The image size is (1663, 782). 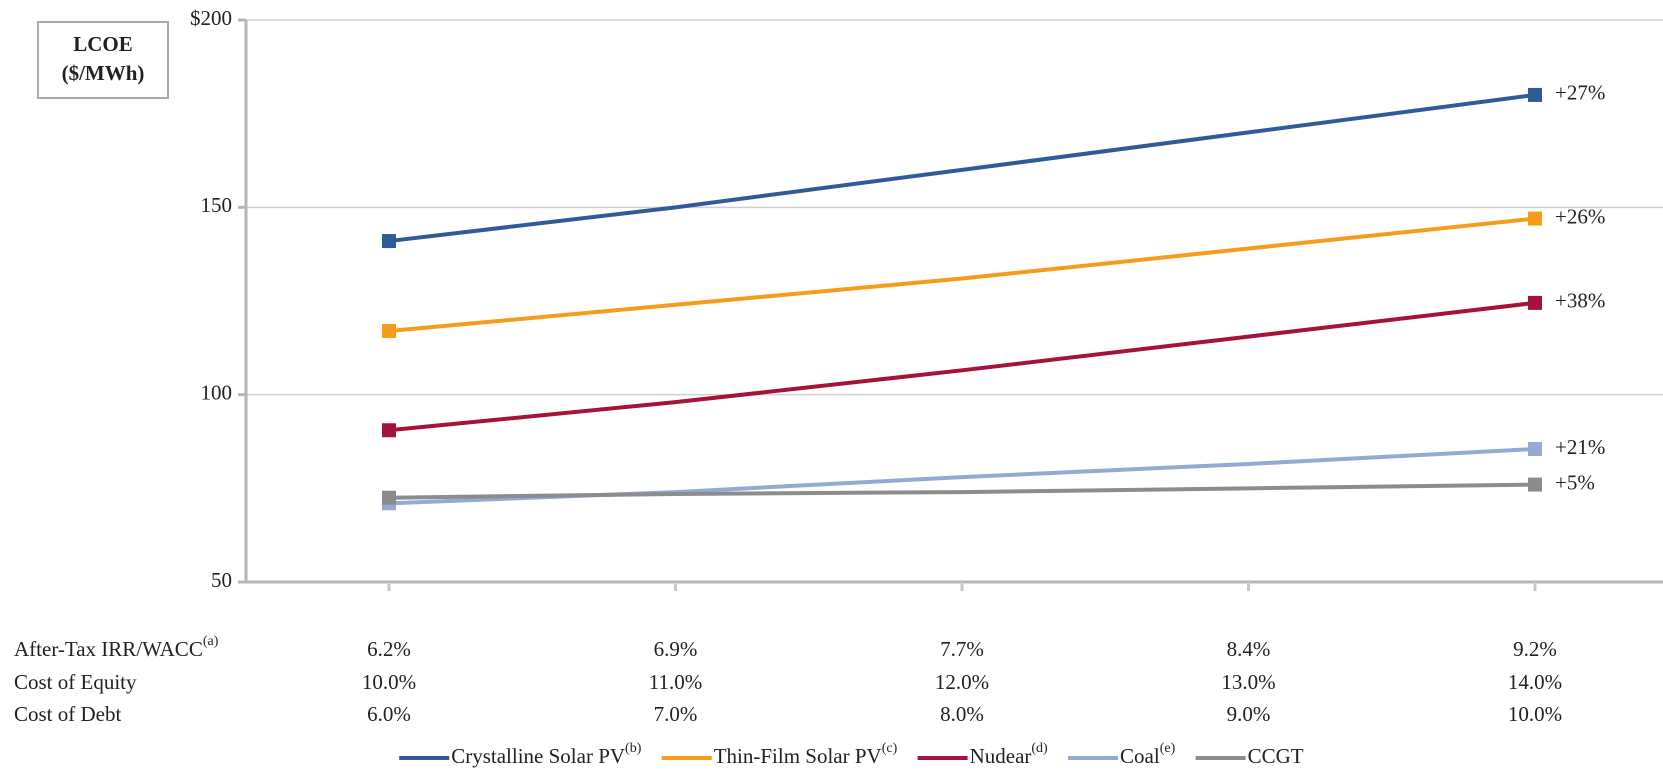 I want to click on legend-entry: Thin-Film Solar PV(c), so click(x=806, y=754).